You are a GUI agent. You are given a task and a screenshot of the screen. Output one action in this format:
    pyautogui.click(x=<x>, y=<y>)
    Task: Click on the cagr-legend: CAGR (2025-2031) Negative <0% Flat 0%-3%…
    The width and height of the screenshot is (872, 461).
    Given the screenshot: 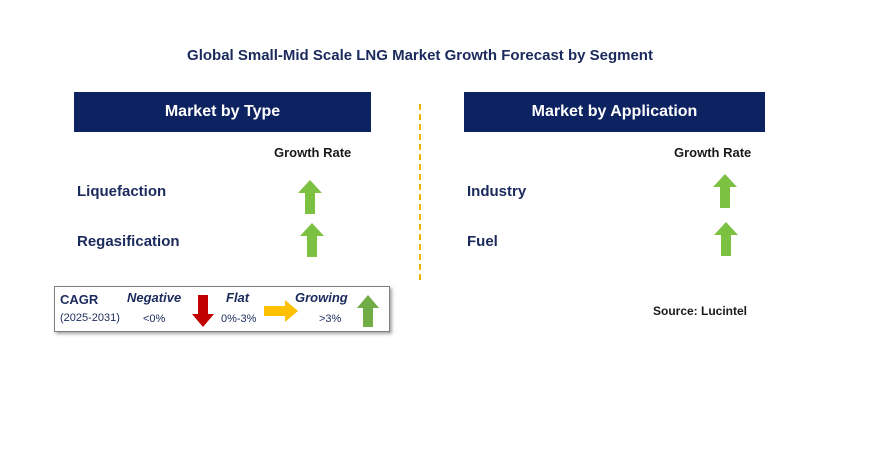 What is the action you would take?
    pyautogui.click(x=222, y=309)
    